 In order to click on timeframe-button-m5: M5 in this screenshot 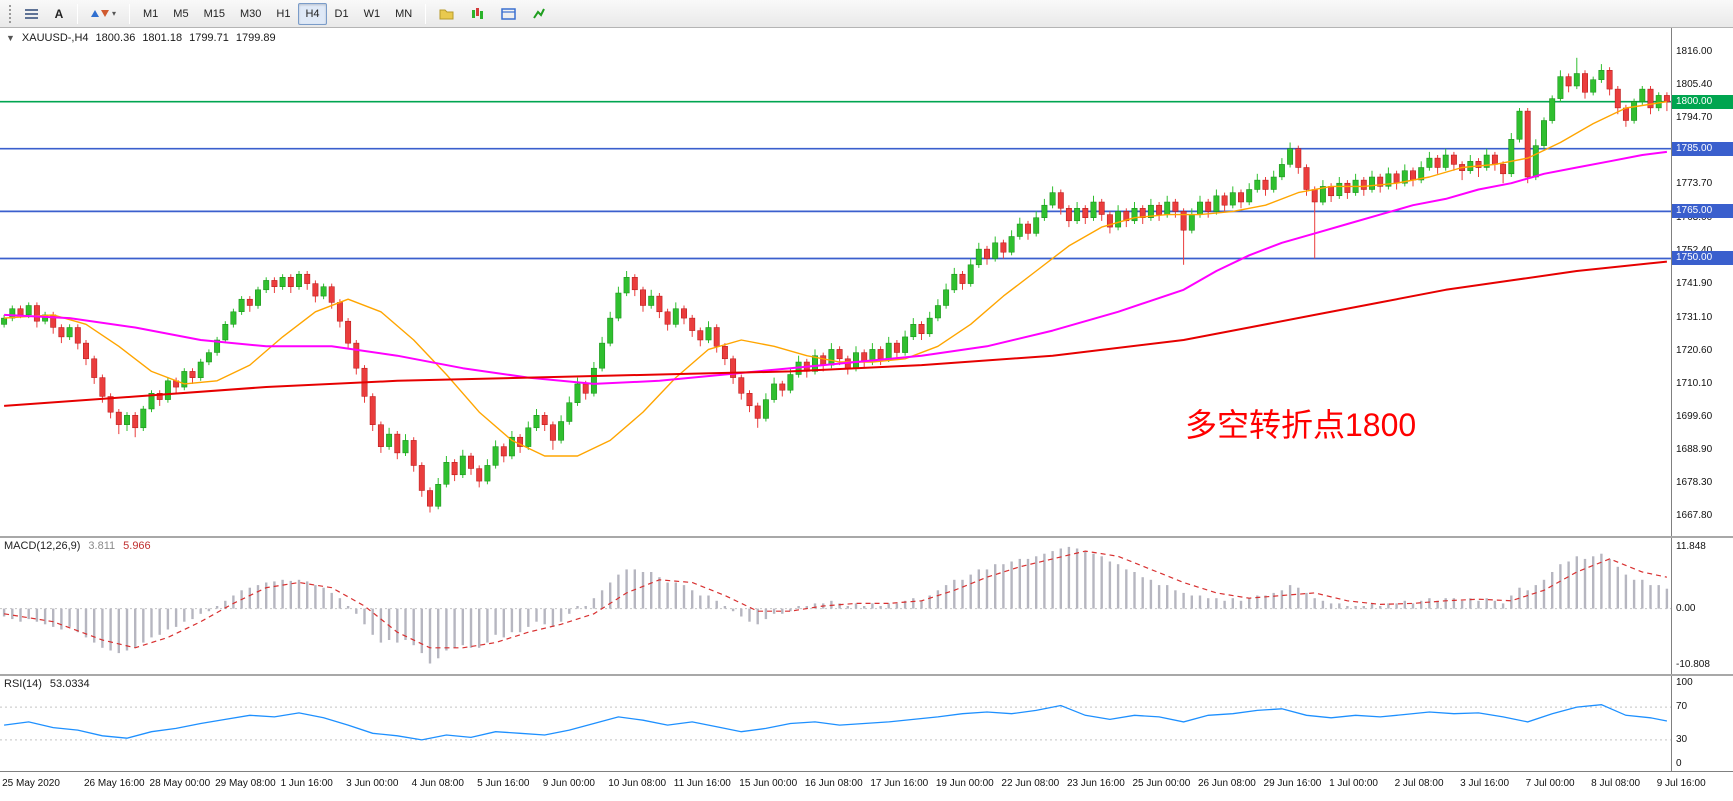, I will do `click(180, 14)`.